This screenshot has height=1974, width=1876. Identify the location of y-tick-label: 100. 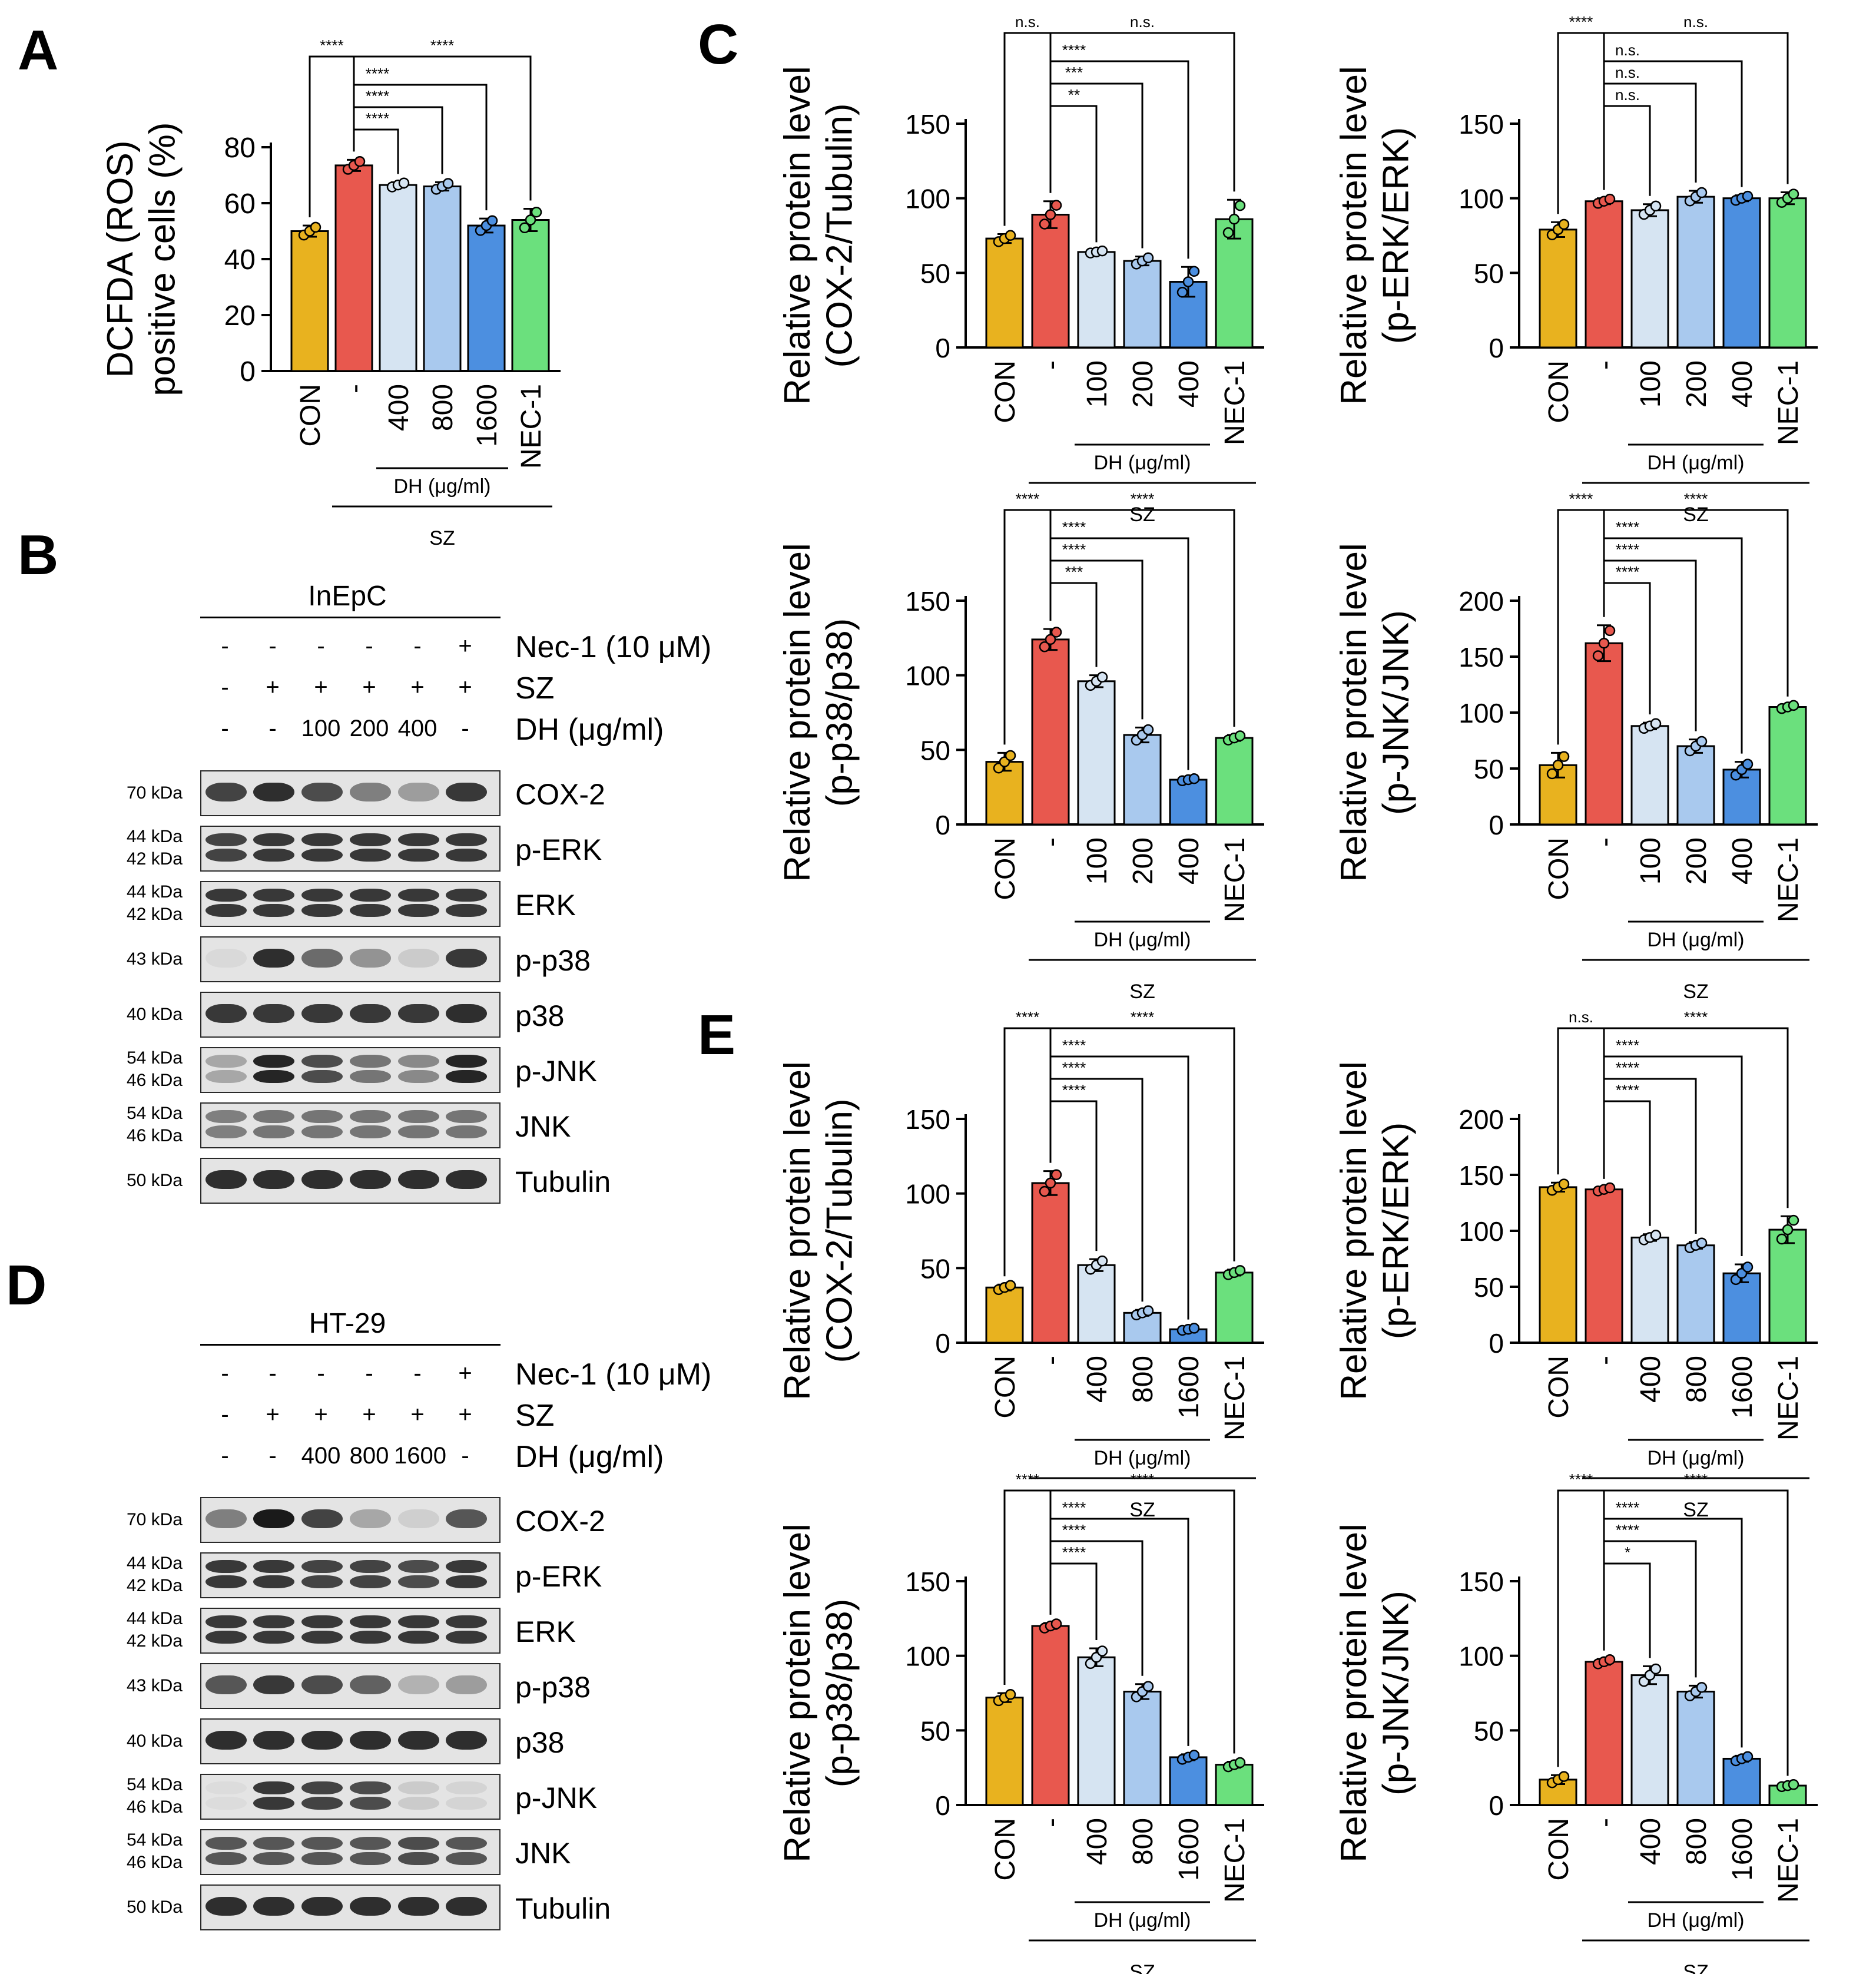
(1482, 1231).